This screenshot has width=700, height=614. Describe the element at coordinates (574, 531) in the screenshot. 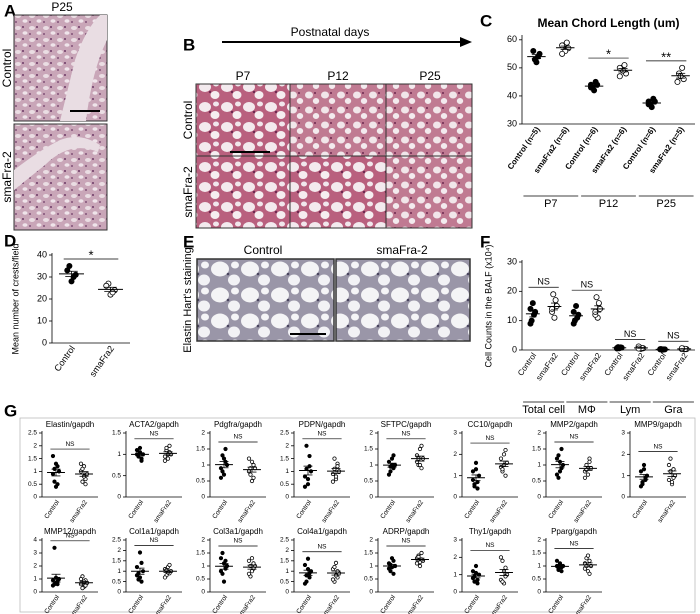

I see `chart-title: Pparg/gapdh` at that location.